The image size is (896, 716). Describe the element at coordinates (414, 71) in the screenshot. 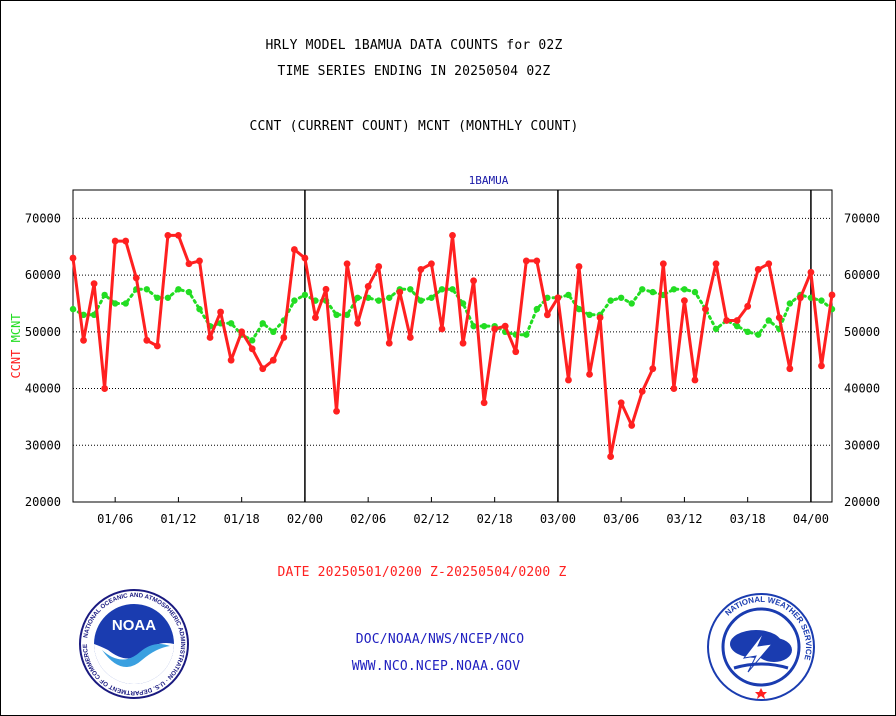

I see `chart-title-line-2: TIME SERIES ENDING IN 20250504 02Z` at that location.